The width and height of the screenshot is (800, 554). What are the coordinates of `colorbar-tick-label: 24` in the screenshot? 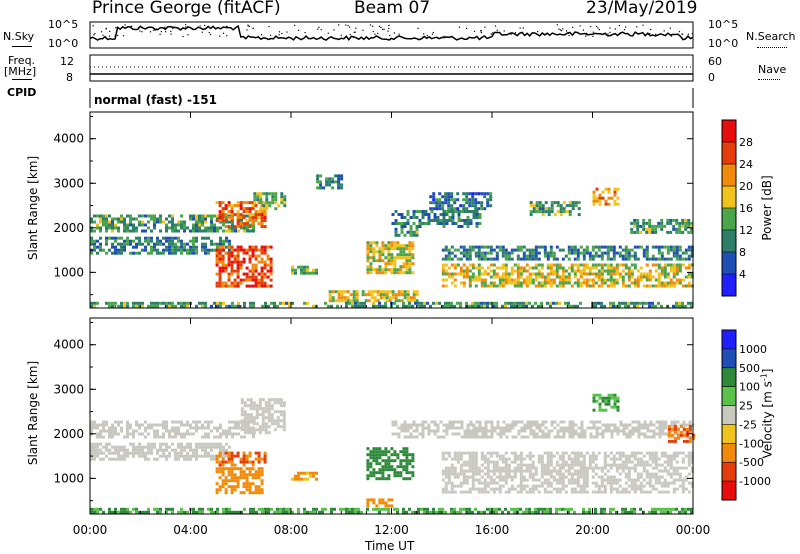 It's located at (746, 164).